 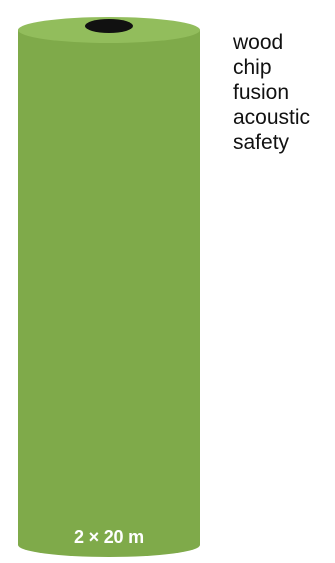 I want to click on roll-size-label: 2 × 20 m, so click(x=109, y=537).